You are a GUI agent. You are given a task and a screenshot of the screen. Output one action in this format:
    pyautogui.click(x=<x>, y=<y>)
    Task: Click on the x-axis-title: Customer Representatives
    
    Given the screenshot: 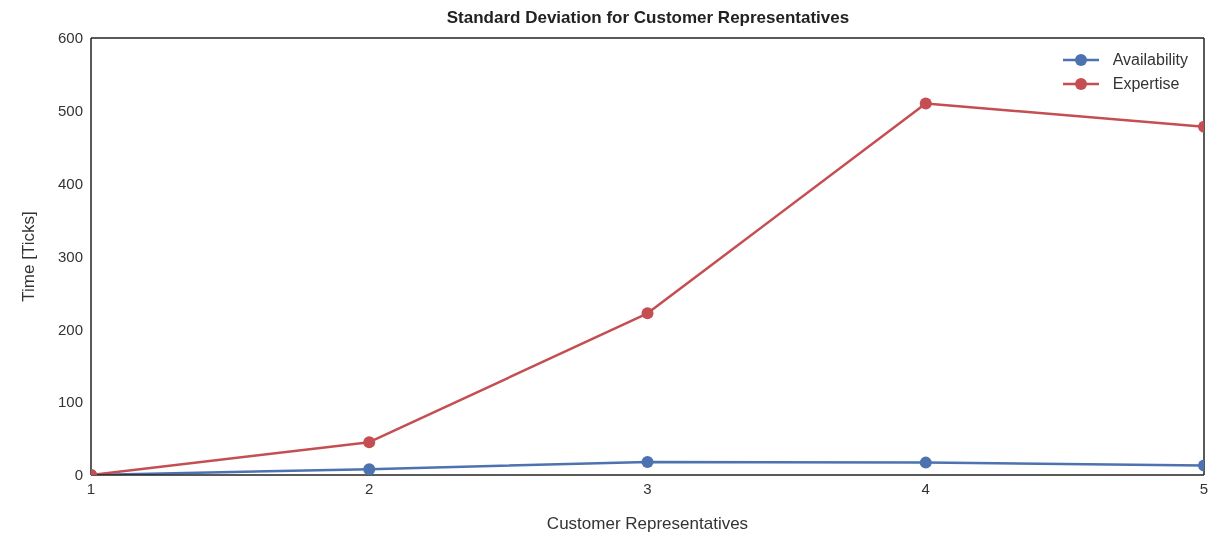 What is the action you would take?
    pyautogui.click(x=647, y=523)
    